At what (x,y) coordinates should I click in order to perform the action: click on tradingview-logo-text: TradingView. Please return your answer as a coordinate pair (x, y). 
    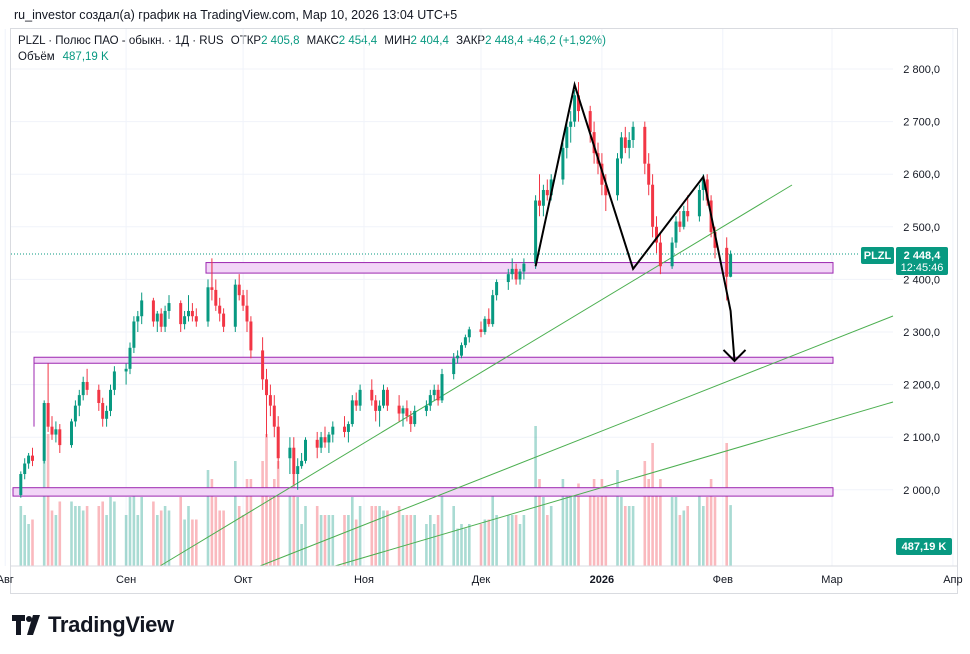
    Looking at the image, I should click on (111, 624).